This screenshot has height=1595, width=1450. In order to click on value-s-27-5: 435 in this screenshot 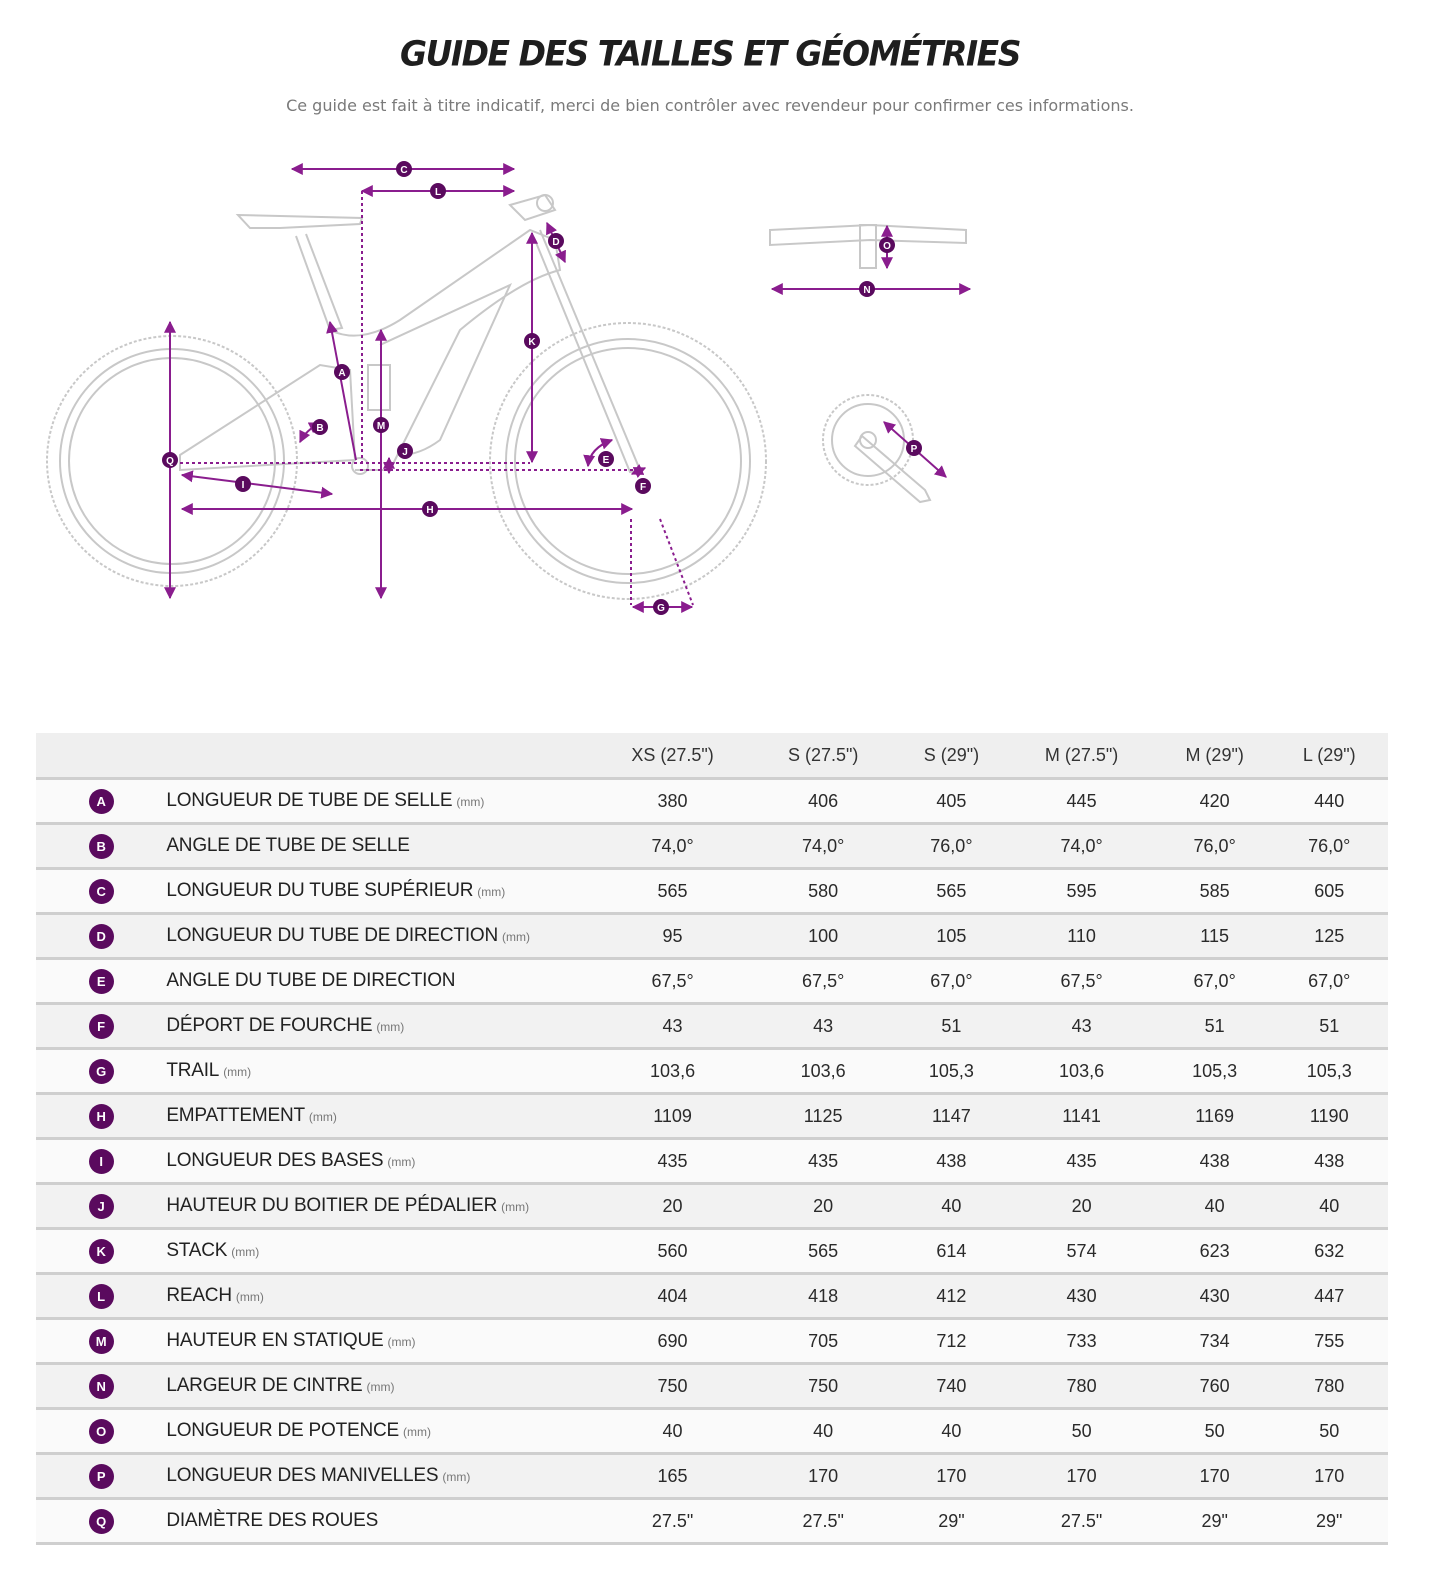, I will do `click(823, 1161)`.